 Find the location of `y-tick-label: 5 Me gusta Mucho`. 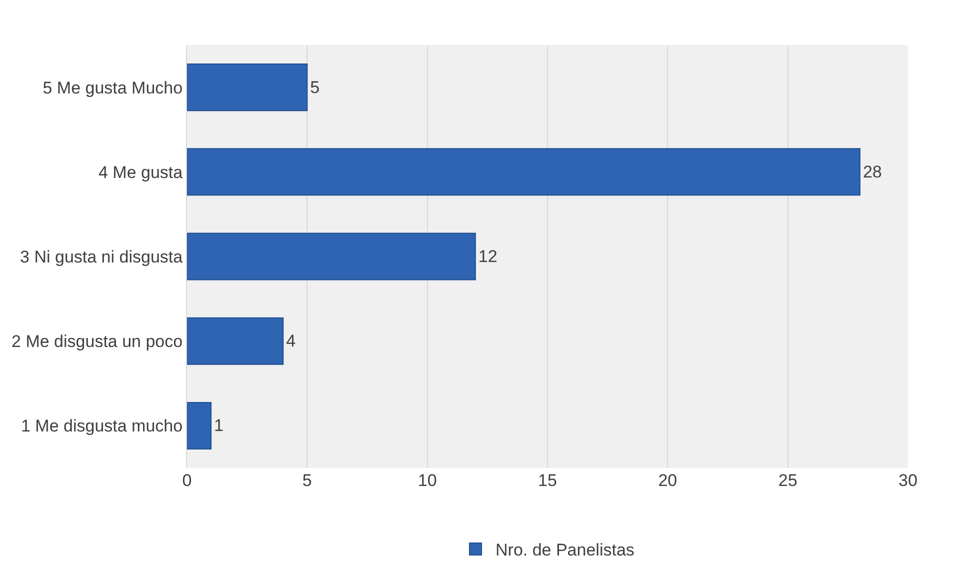

y-tick-label: 5 Me gusta Mucho is located at coordinates (112, 88).